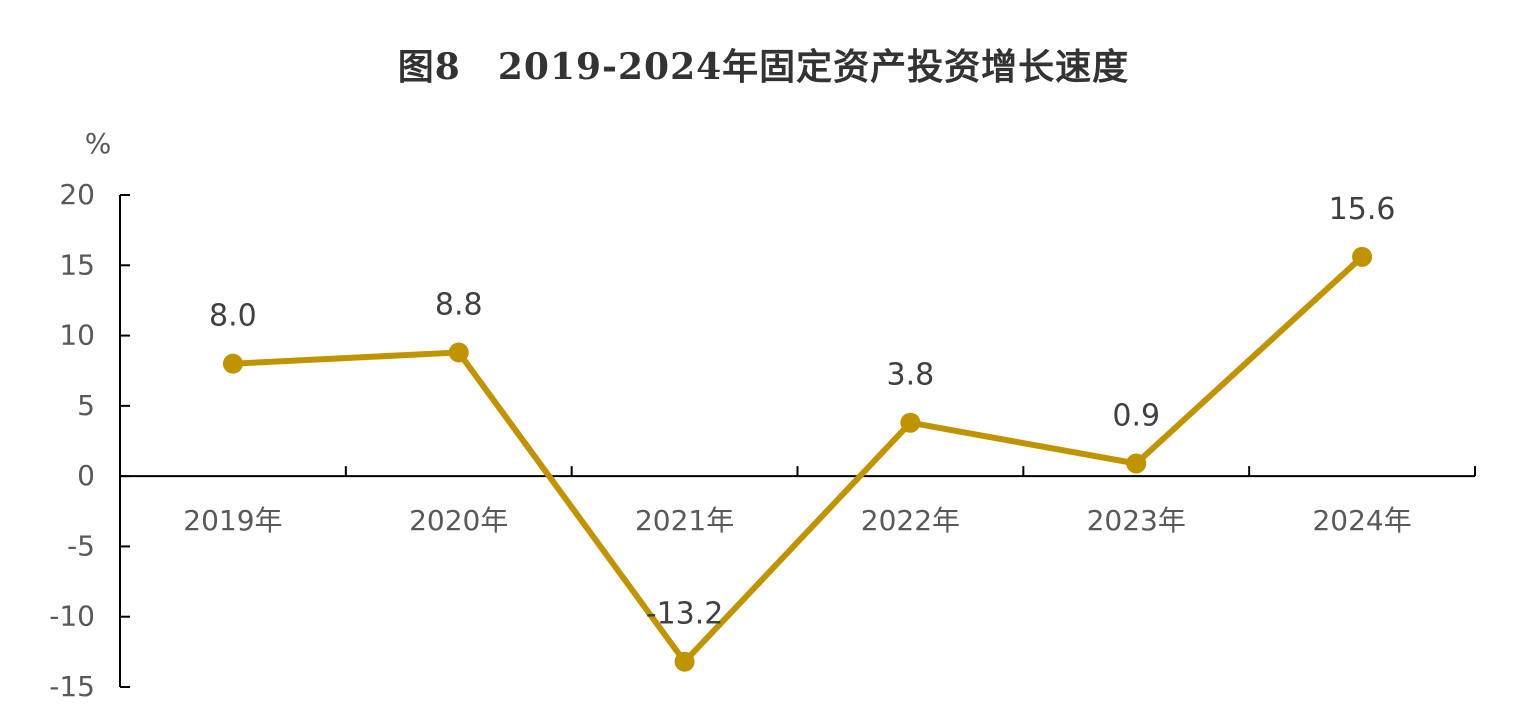 The height and width of the screenshot is (726, 1527). I want to click on y-tick-label: -5, so click(81, 545).